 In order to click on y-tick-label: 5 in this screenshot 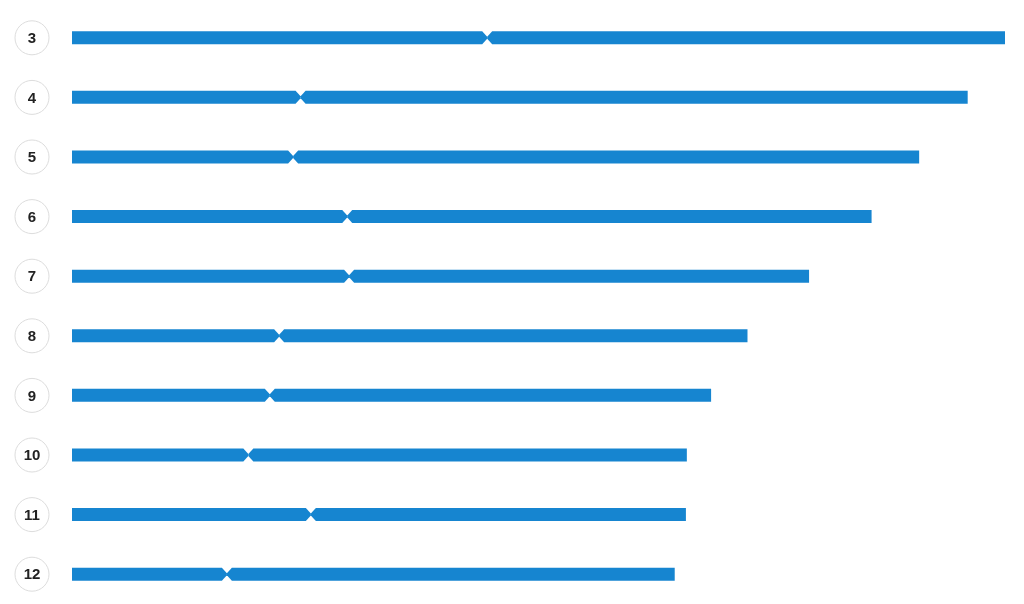, I will do `click(32, 157)`.